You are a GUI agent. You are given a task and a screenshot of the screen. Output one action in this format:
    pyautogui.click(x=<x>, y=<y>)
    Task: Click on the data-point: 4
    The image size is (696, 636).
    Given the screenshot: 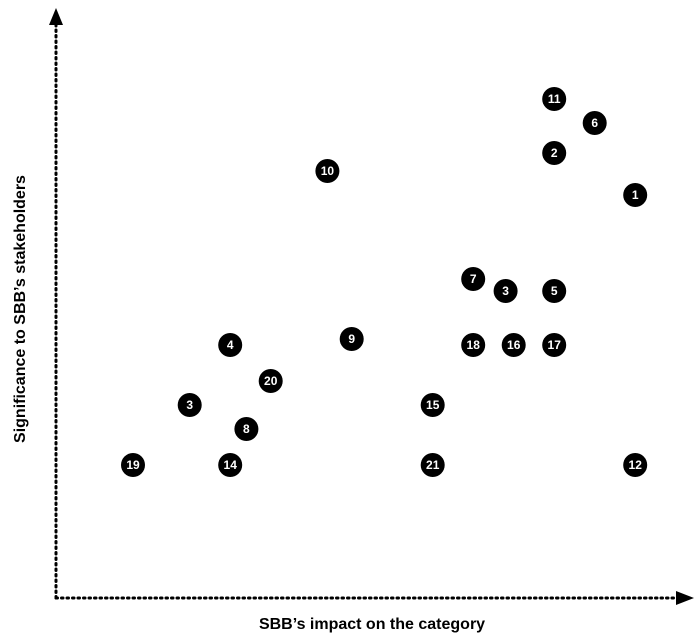 What is the action you would take?
    pyautogui.click(x=230, y=345)
    